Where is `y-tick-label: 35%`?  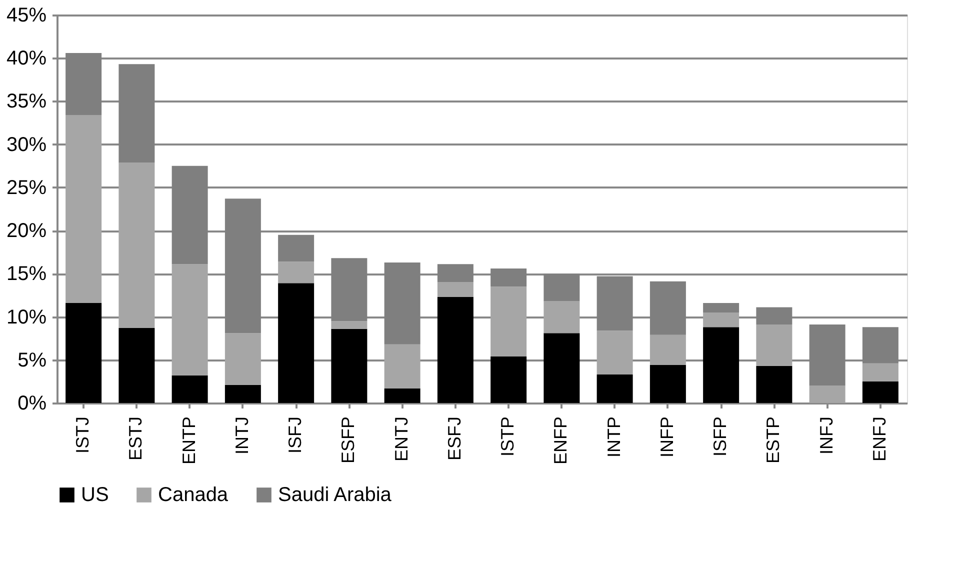
y-tick-label: 35% is located at coordinates (26, 101).